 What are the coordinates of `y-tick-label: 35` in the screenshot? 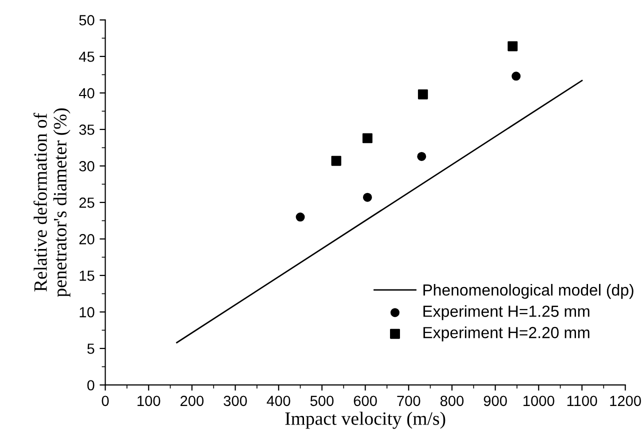 It's located at (86, 129).